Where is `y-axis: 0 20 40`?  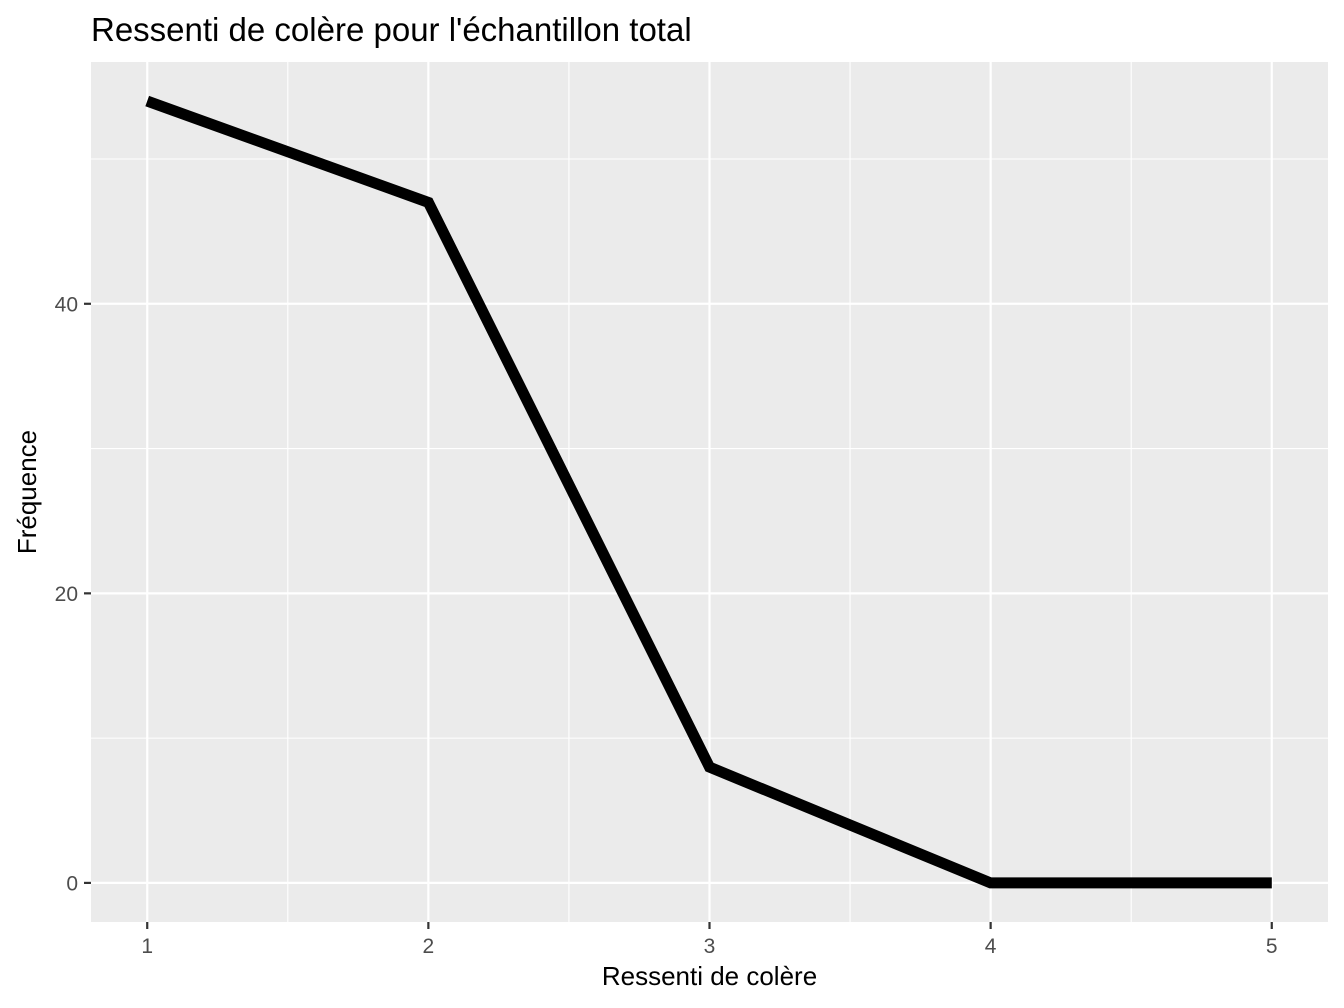 y-axis: 0 20 40 is located at coordinates (73, 594).